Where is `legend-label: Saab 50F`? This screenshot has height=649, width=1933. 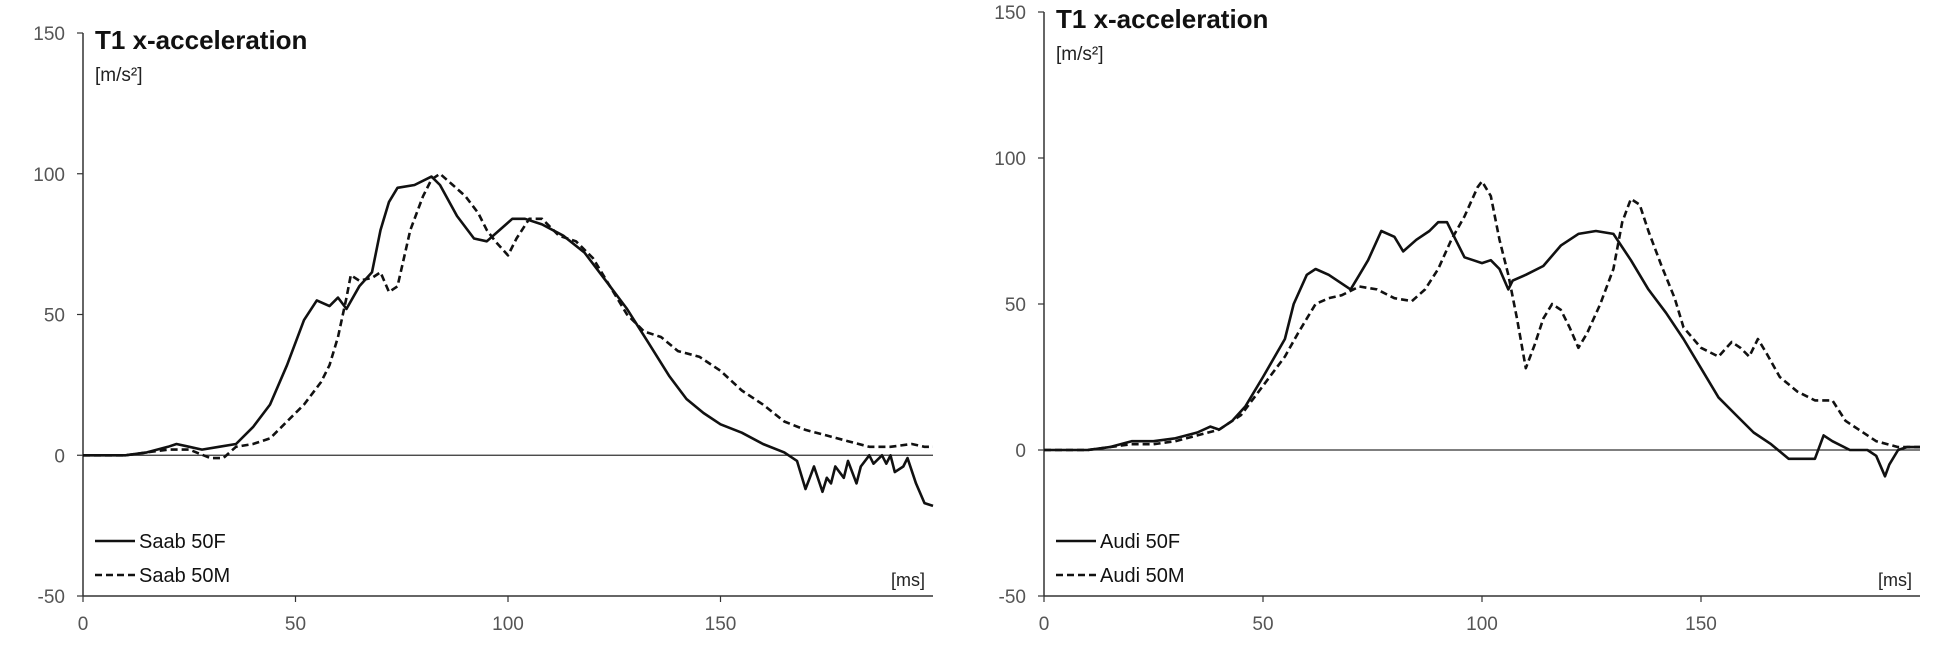
legend-label: Saab 50F is located at coordinates (182, 542).